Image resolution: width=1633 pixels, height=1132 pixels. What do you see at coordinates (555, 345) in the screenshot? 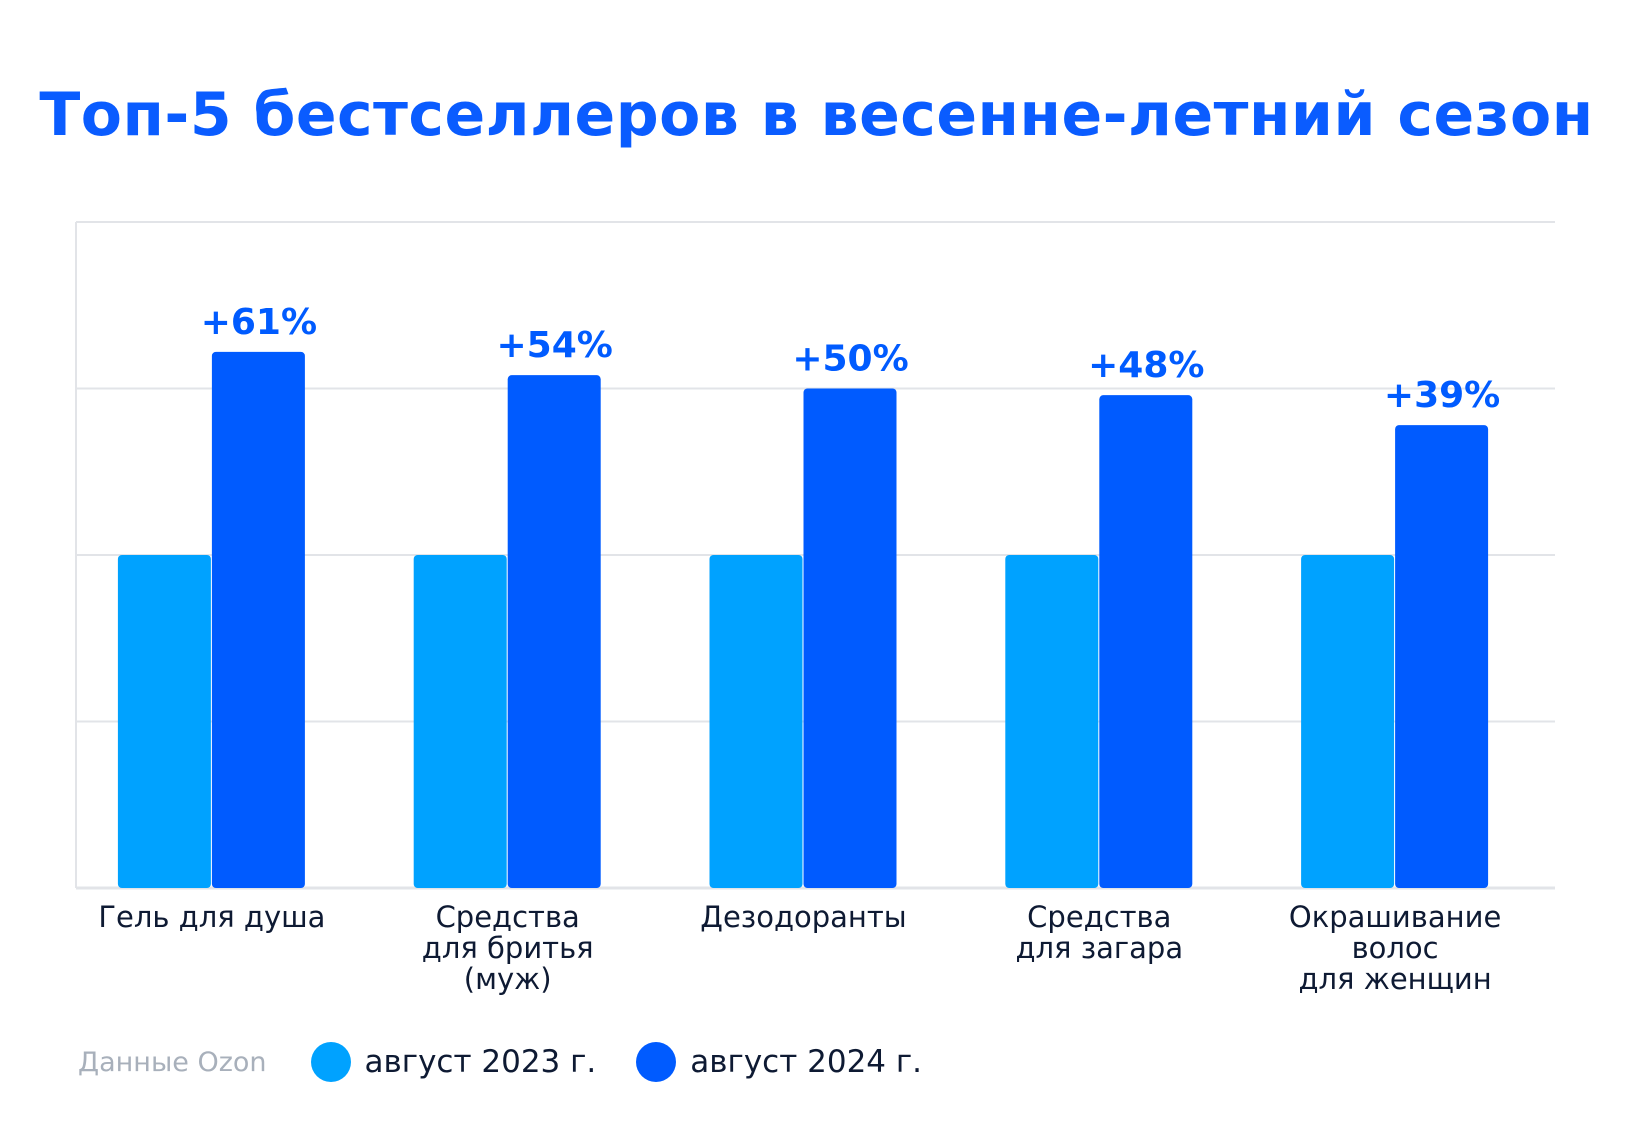
I see `data-label: +54%` at bounding box center [555, 345].